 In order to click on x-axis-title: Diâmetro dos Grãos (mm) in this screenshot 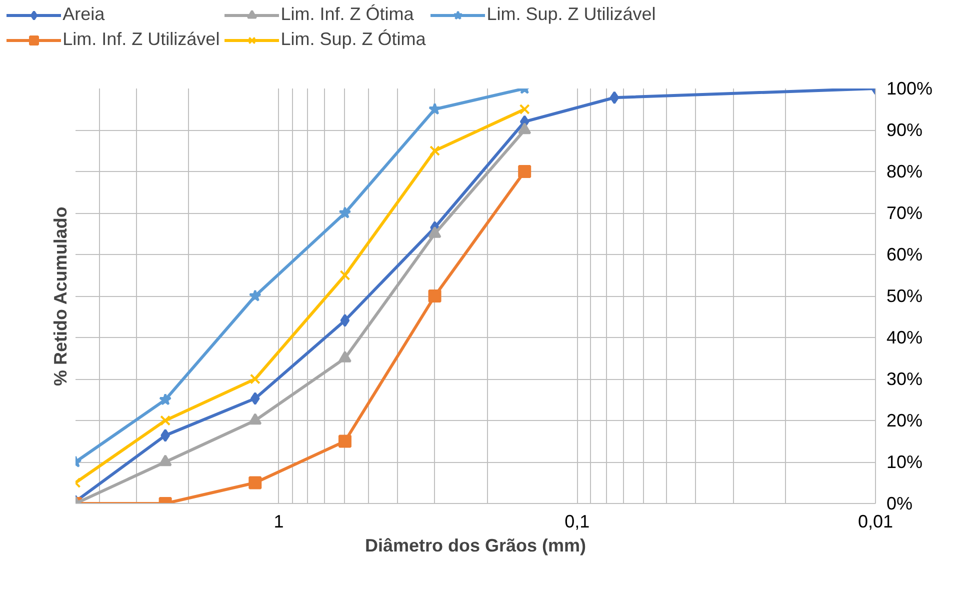, I will do `click(475, 546)`.